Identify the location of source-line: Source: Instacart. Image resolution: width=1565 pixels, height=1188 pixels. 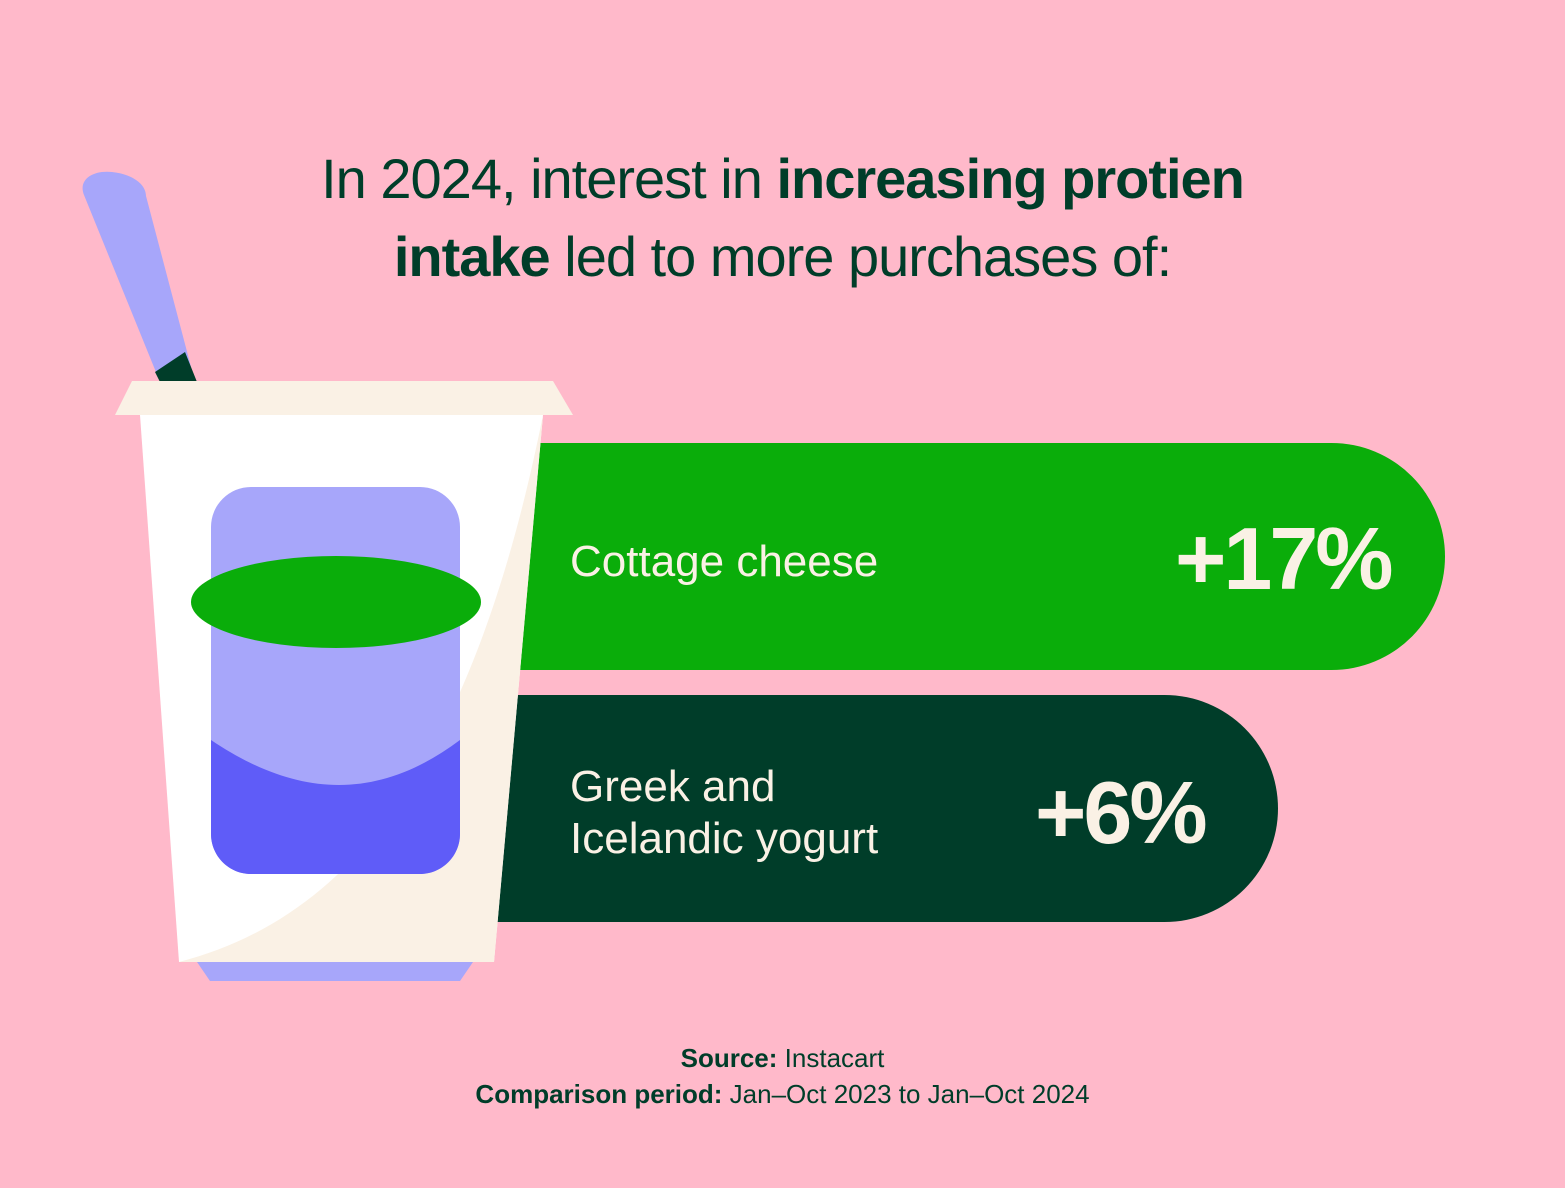
(782, 1058).